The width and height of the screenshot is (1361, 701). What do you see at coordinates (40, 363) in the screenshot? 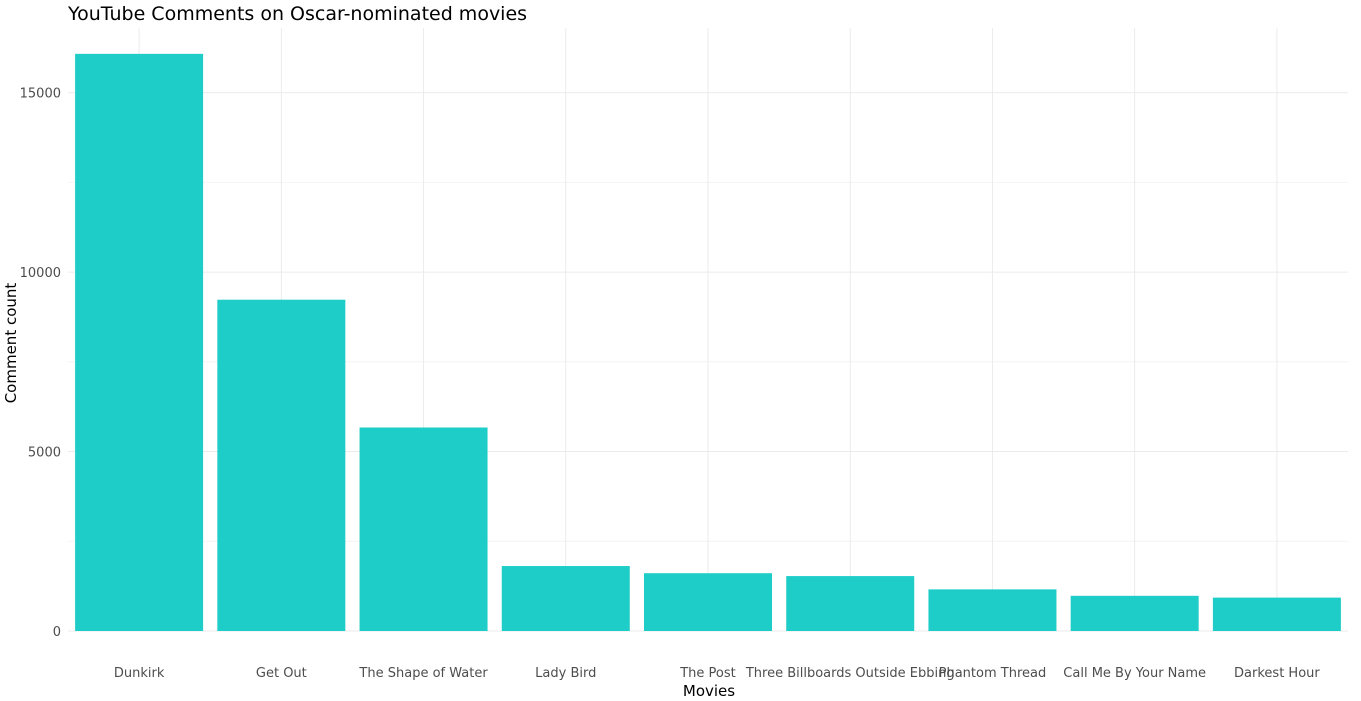
I see `y-axis-ticks: 0 5000 10000 15000` at bounding box center [40, 363].